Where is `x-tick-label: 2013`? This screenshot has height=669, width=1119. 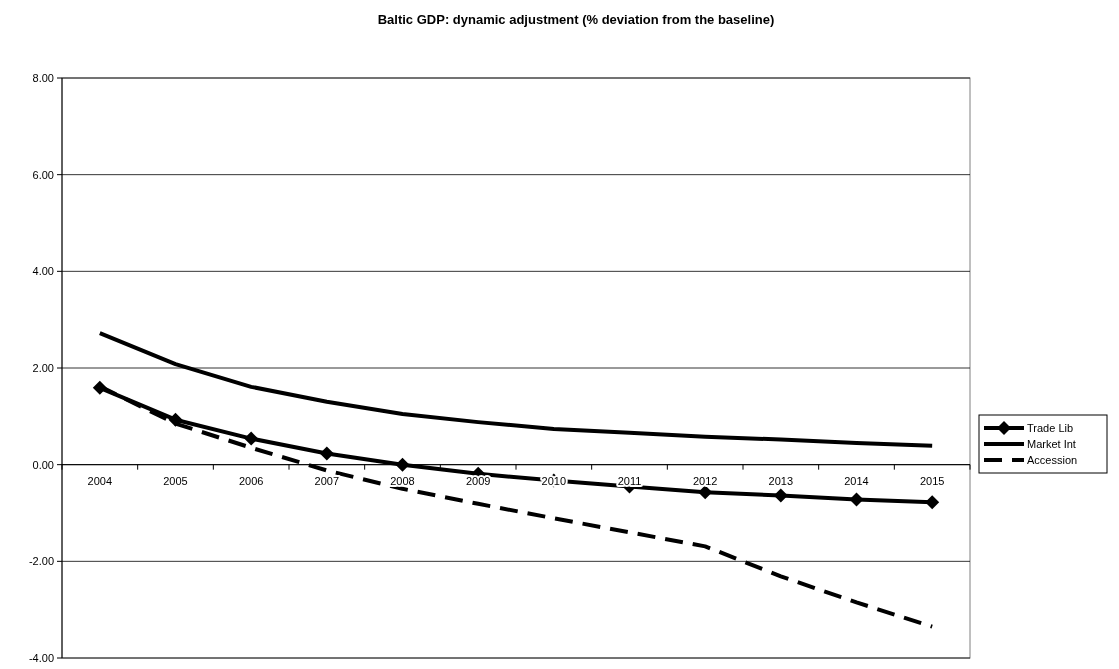 x-tick-label: 2013 is located at coordinates (781, 480).